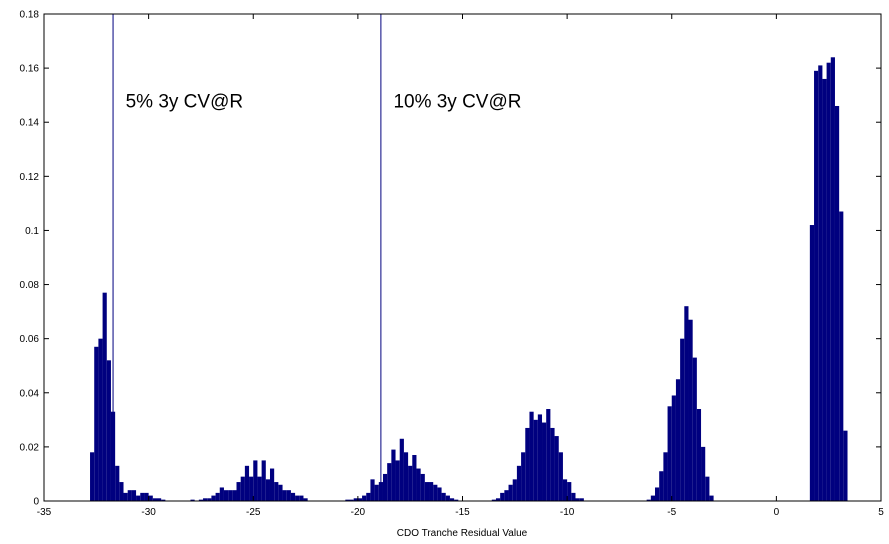 This screenshot has width=889, height=544. Describe the element at coordinates (185, 102) in the screenshot. I see `cvar-annotation: 5% 3y CV@R` at that location.